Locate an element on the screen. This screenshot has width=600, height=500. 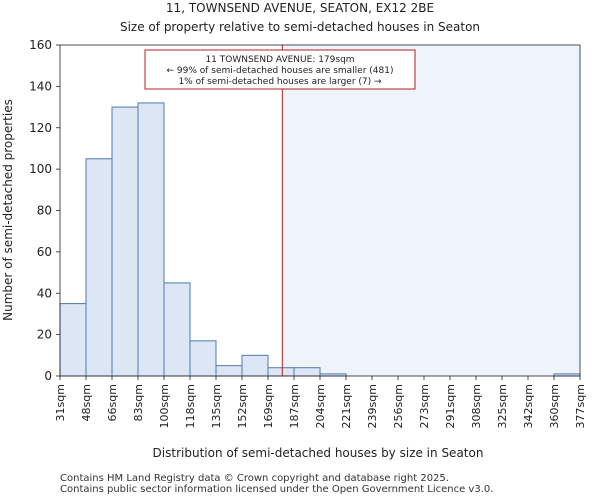
y-tick-label-140: 140 is located at coordinates (40, 86).